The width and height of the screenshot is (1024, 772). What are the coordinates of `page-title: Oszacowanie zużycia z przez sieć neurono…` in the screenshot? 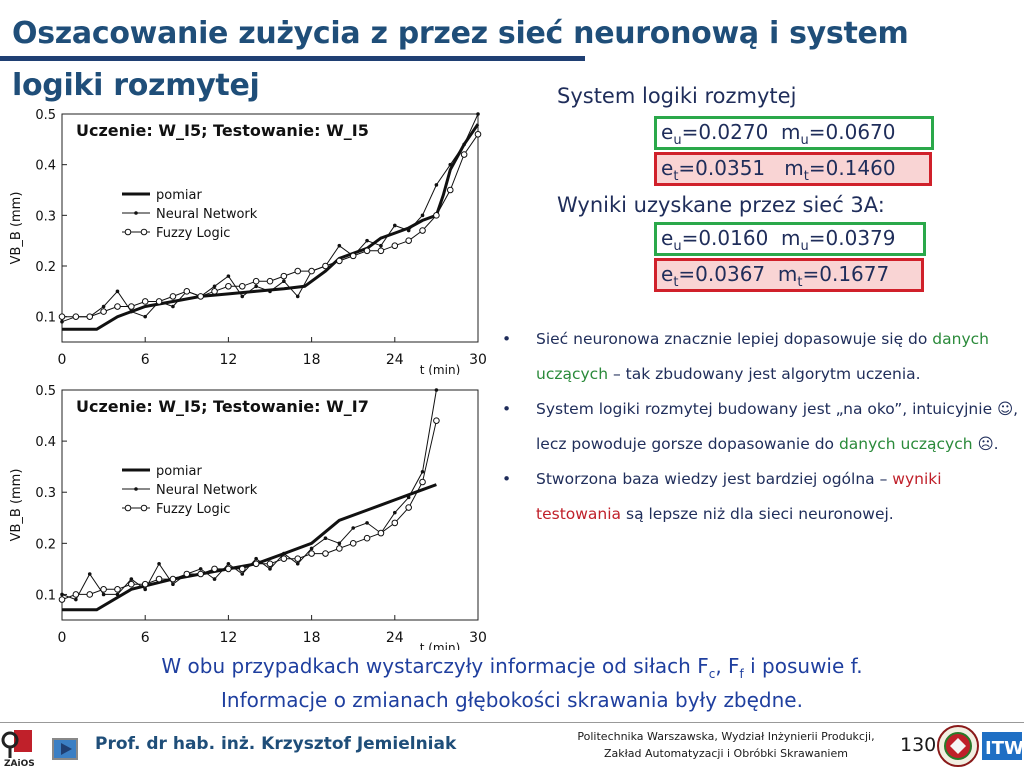 It's located at (460, 59).